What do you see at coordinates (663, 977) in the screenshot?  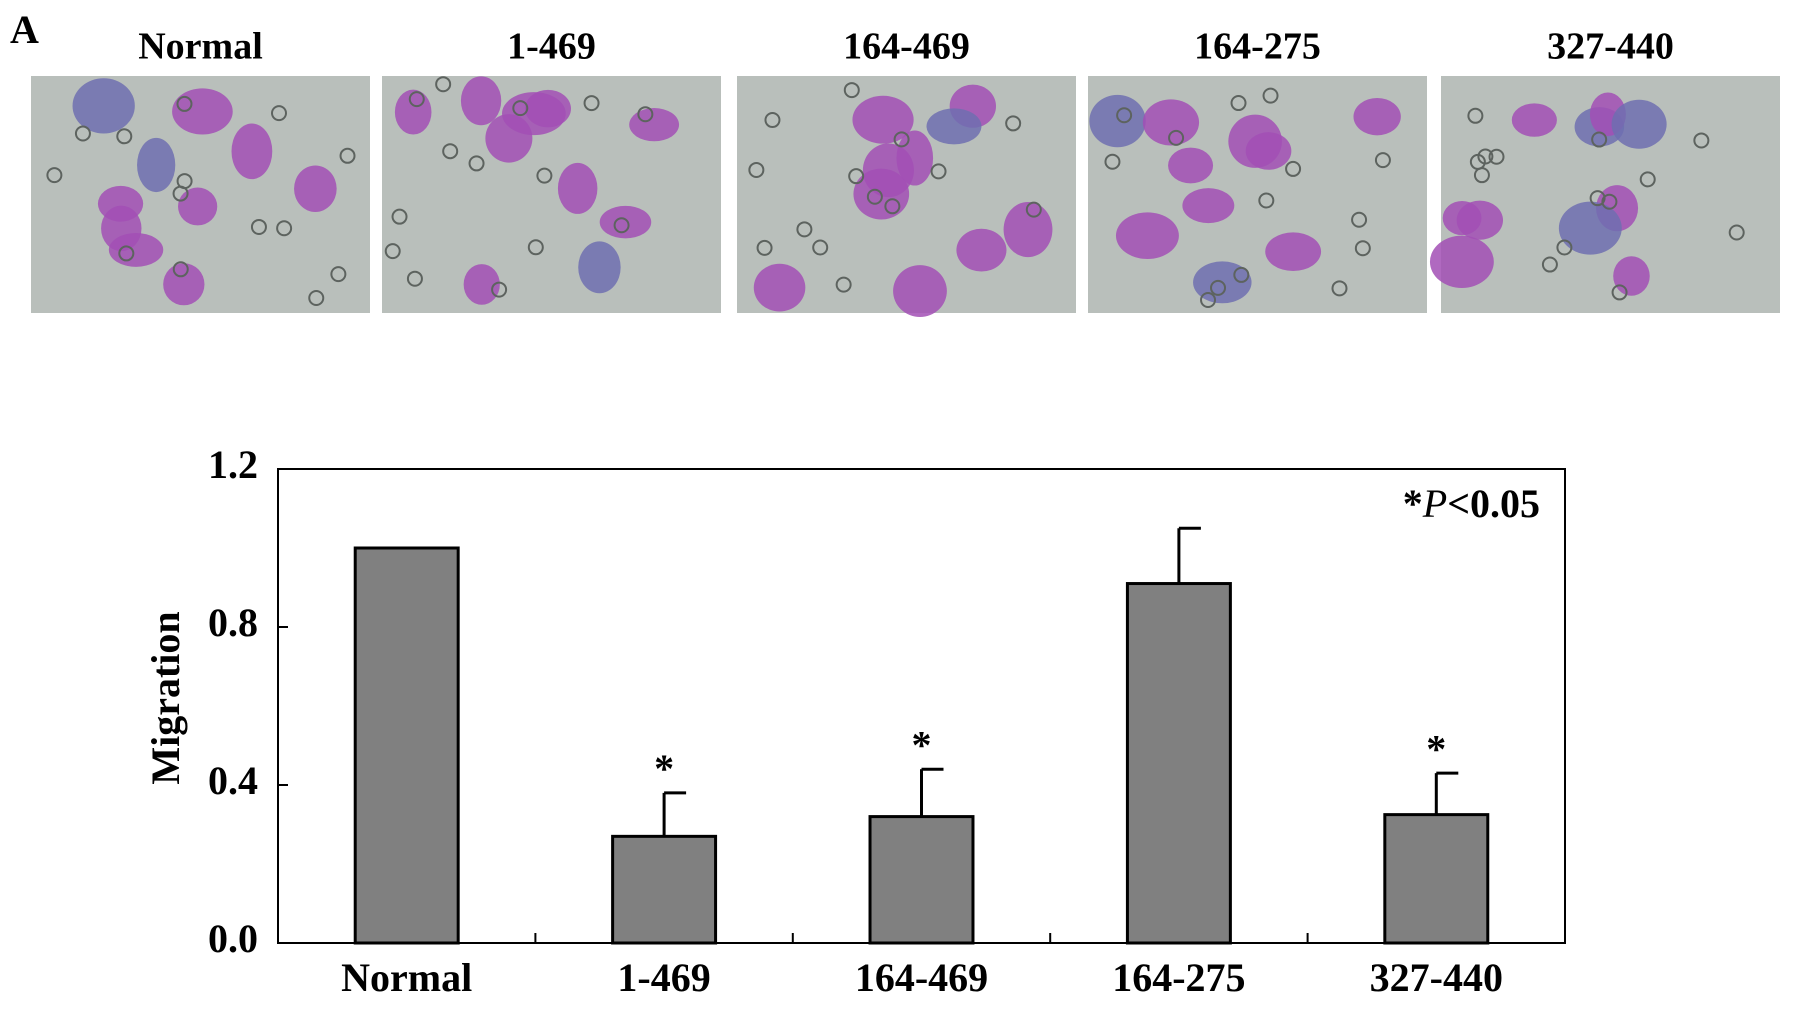 I see `x-tick-label: 1-469` at bounding box center [663, 977].